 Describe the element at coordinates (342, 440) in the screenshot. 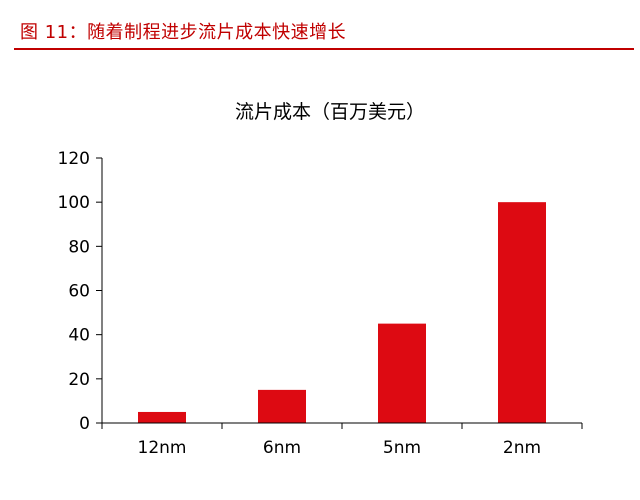

I see `x-axis: 12nm 6nm 5nm 2nm` at that location.